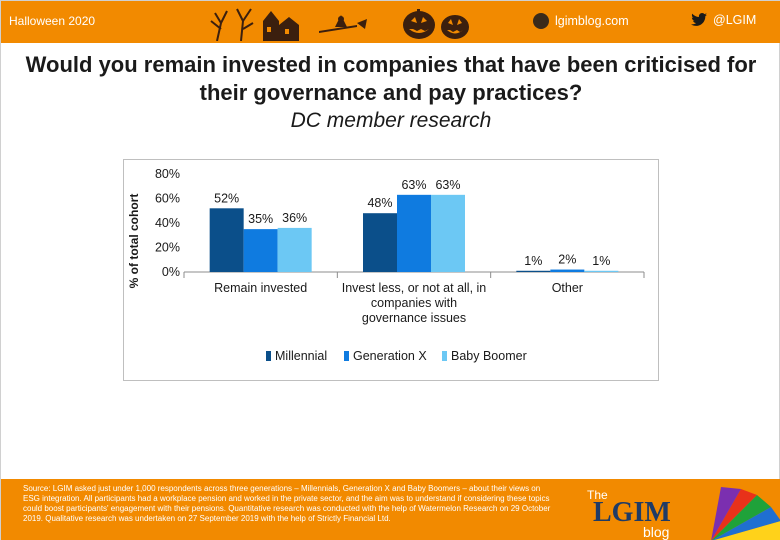  I want to click on blog-link: lgimblog.com, so click(581, 21).